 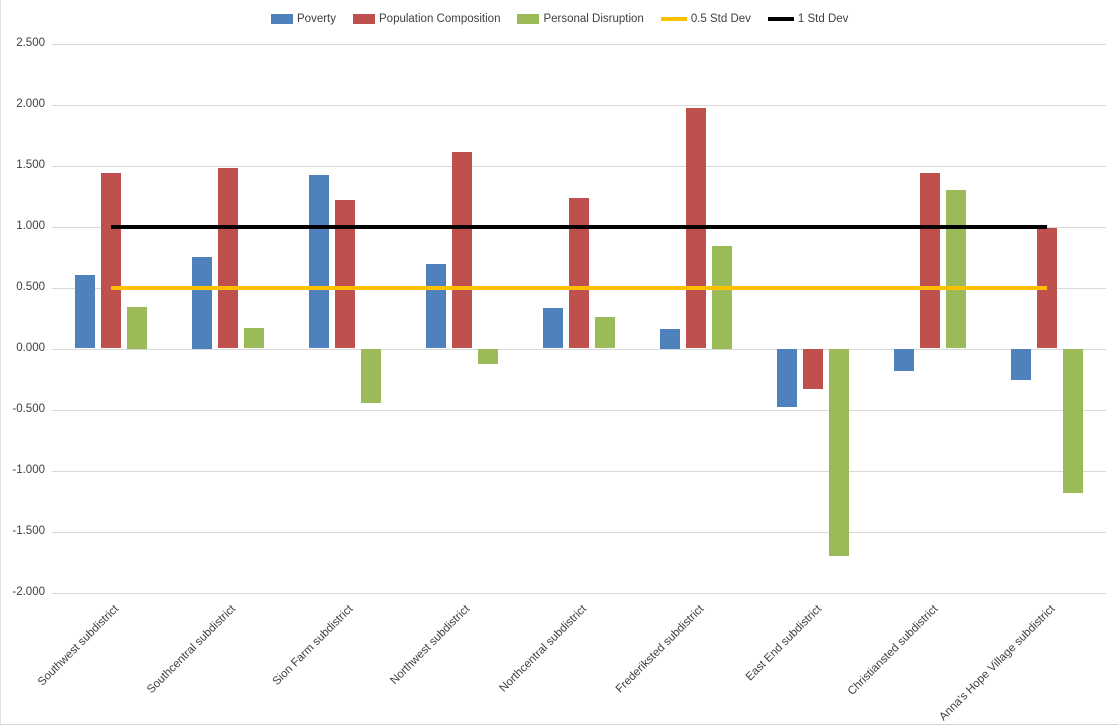 I want to click on gridline--0.500, so click(x=579, y=410).